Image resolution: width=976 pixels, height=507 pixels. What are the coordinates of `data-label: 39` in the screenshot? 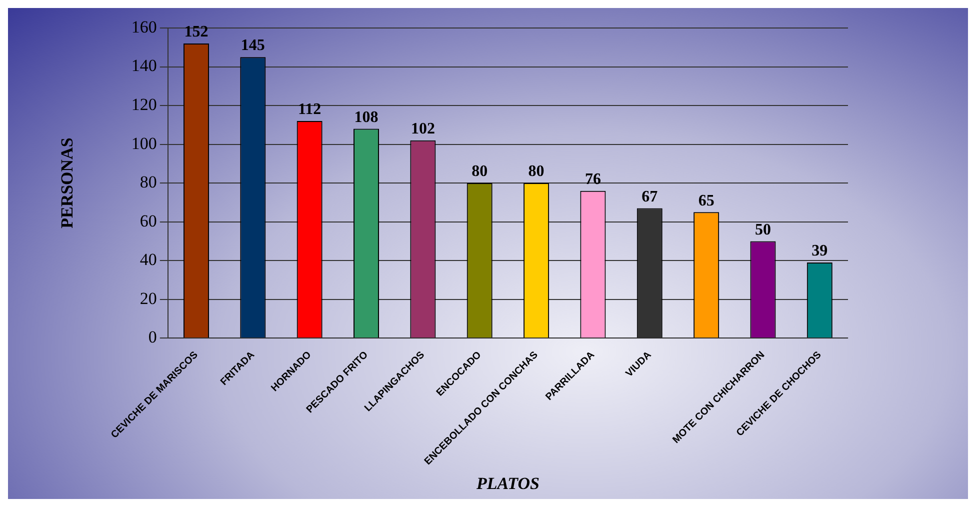 It's located at (820, 251).